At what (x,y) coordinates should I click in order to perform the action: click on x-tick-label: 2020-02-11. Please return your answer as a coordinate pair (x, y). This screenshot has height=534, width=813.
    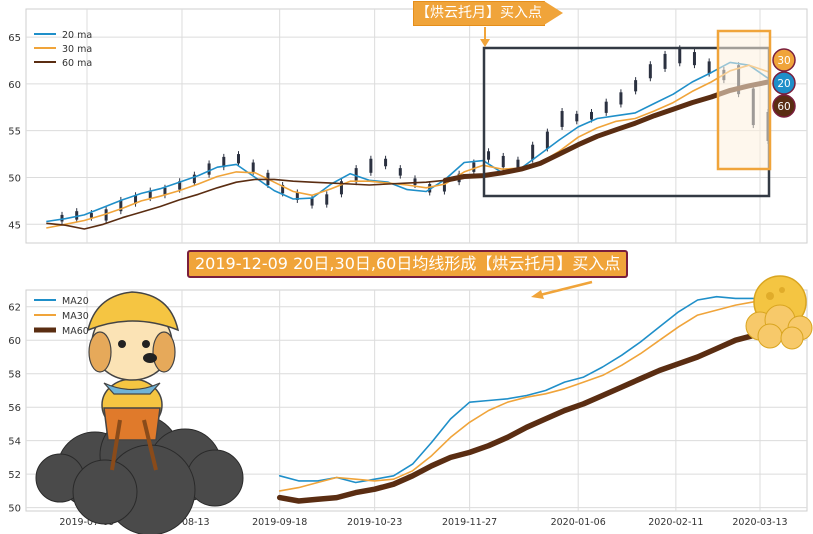
    Looking at the image, I should click on (675, 522).